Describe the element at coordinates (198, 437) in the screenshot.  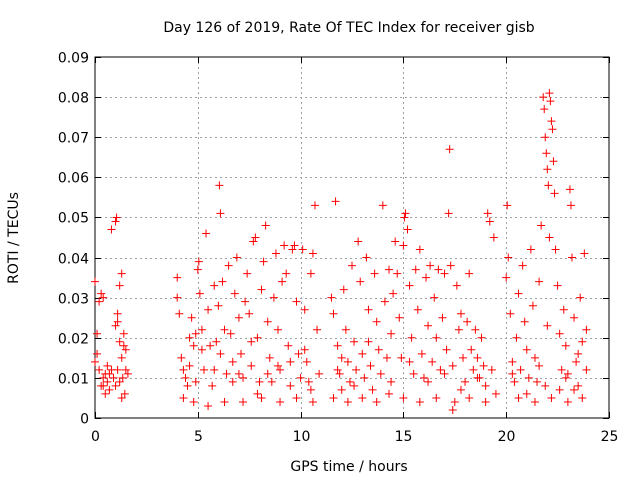
I see `x-tick-label: 5` at that location.